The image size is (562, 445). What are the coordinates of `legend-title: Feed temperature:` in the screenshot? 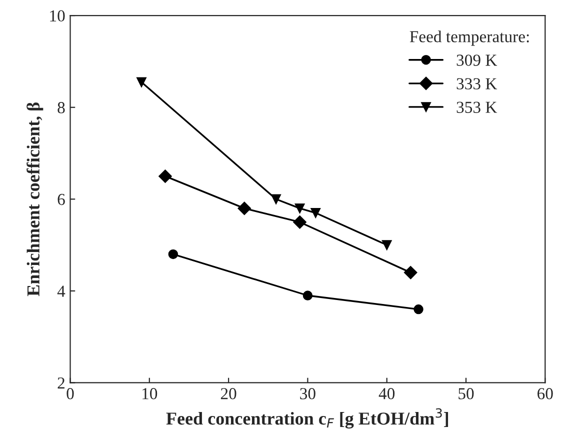 It's located at (469, 38).